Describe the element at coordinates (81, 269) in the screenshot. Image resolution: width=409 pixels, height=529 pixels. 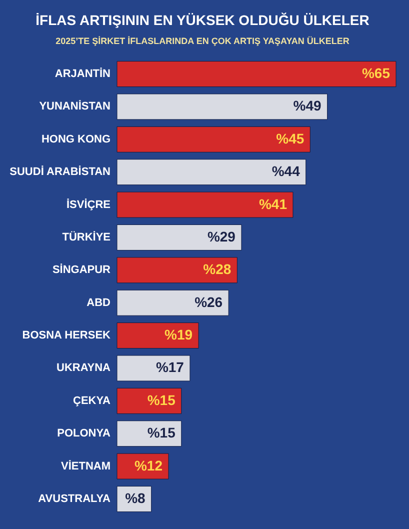
I see `y-tick-label: SİNGAPUR` at that location.